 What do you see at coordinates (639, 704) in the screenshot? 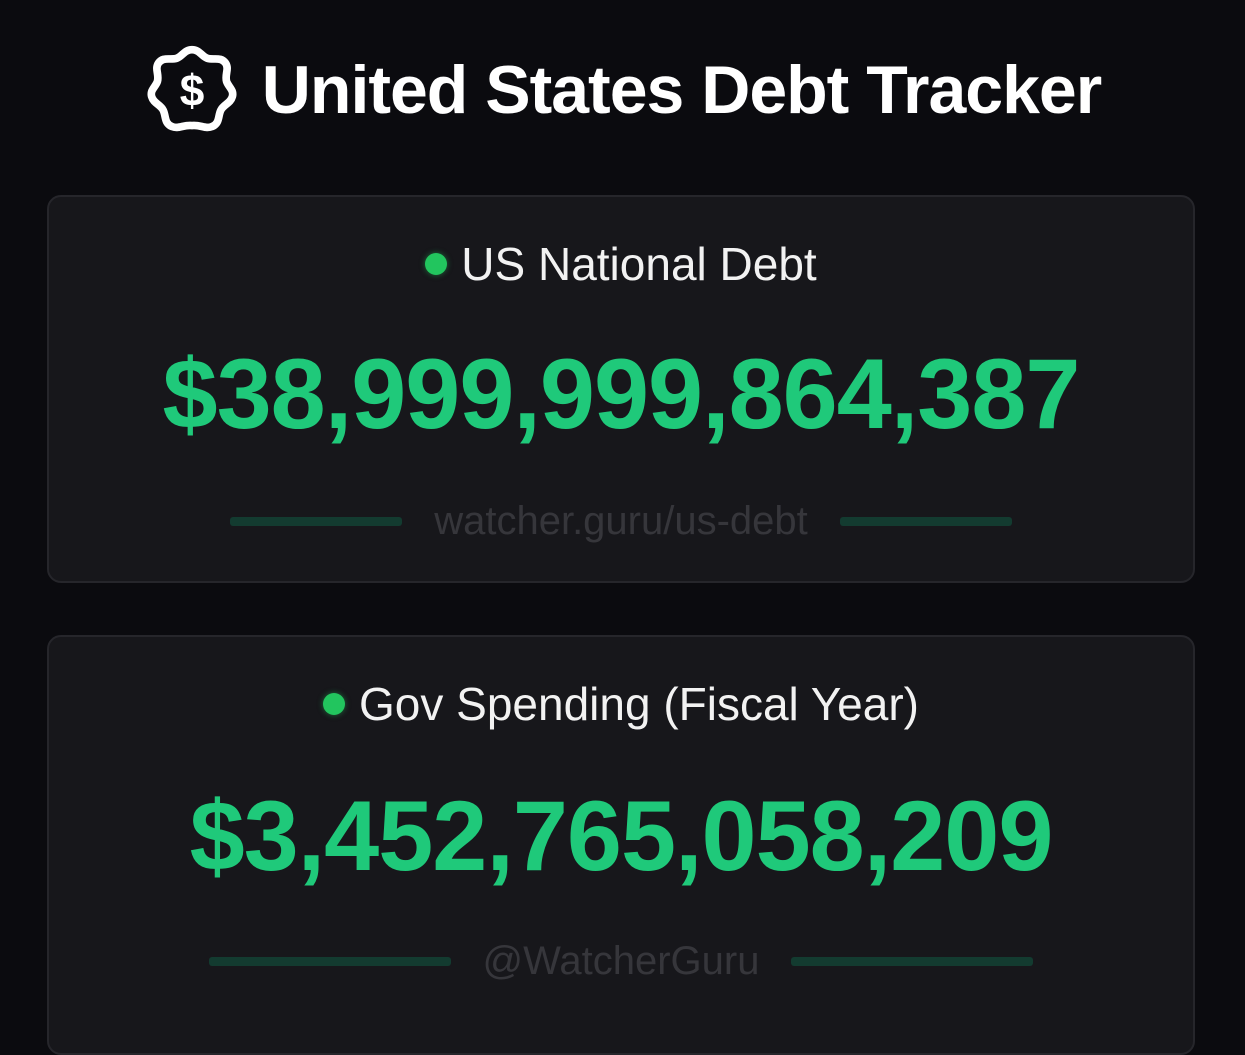
I see `card-label: Gov Spending (Fiscal Year)` at bounding box center [639, 704].